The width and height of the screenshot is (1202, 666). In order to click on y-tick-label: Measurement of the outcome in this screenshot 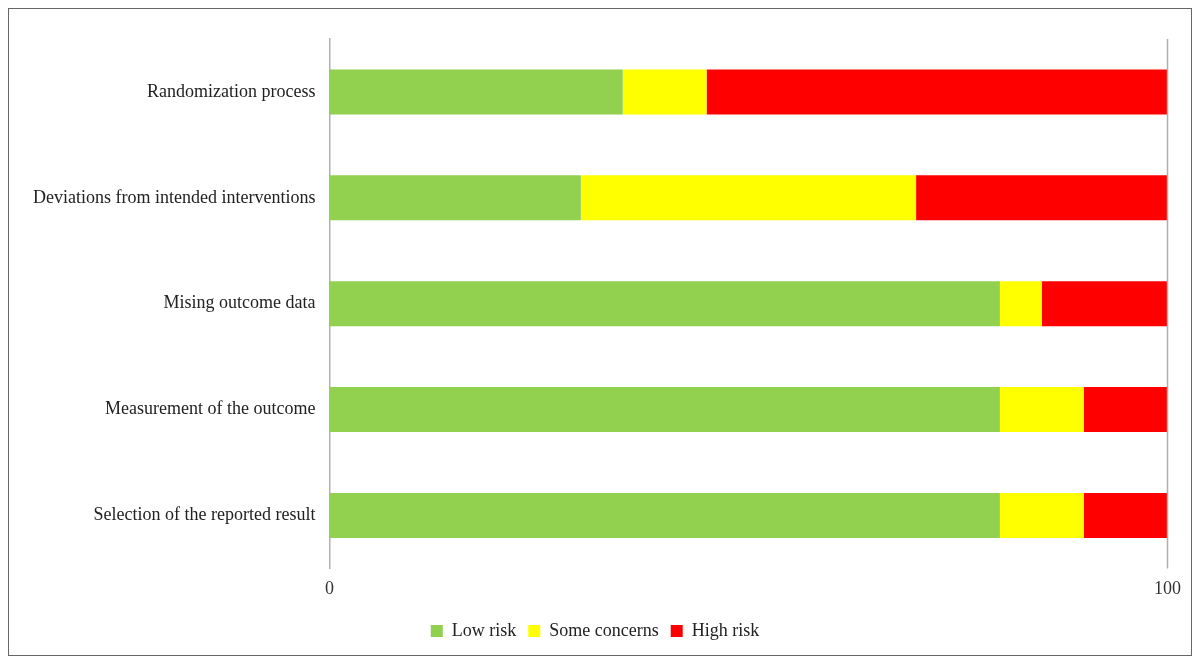, I will do `click(210, 408)`.